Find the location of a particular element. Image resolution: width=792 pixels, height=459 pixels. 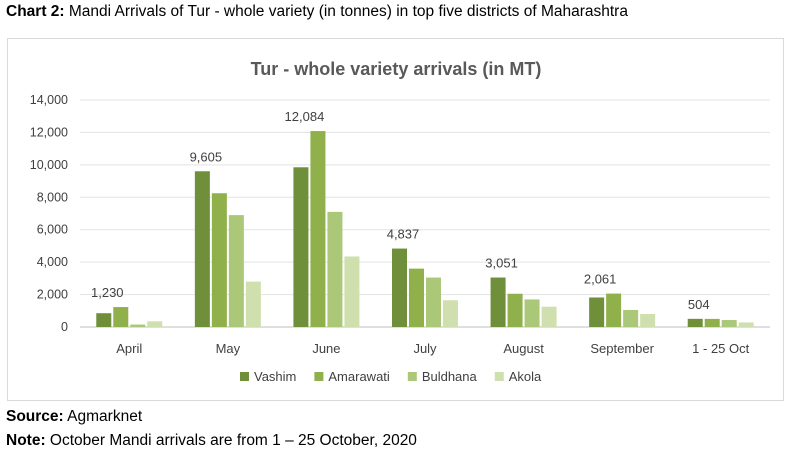

data-label: 2,061 is located at coordinates (600, 279).